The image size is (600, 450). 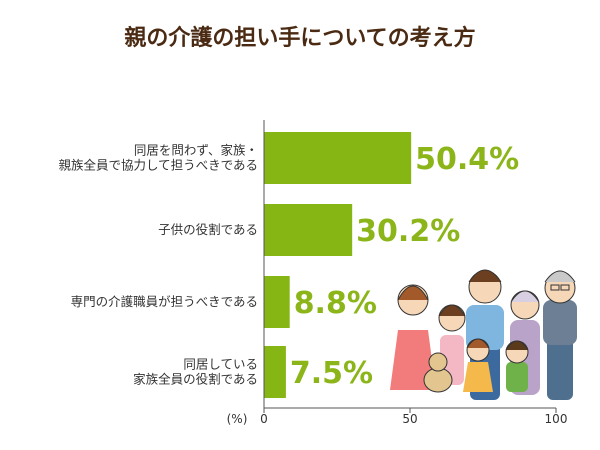 What do you see at coordinates (195, 372) in the screenshot?
I see `category-label-3: 同居している家族全員の役割である` at bounding box center [195, 372].